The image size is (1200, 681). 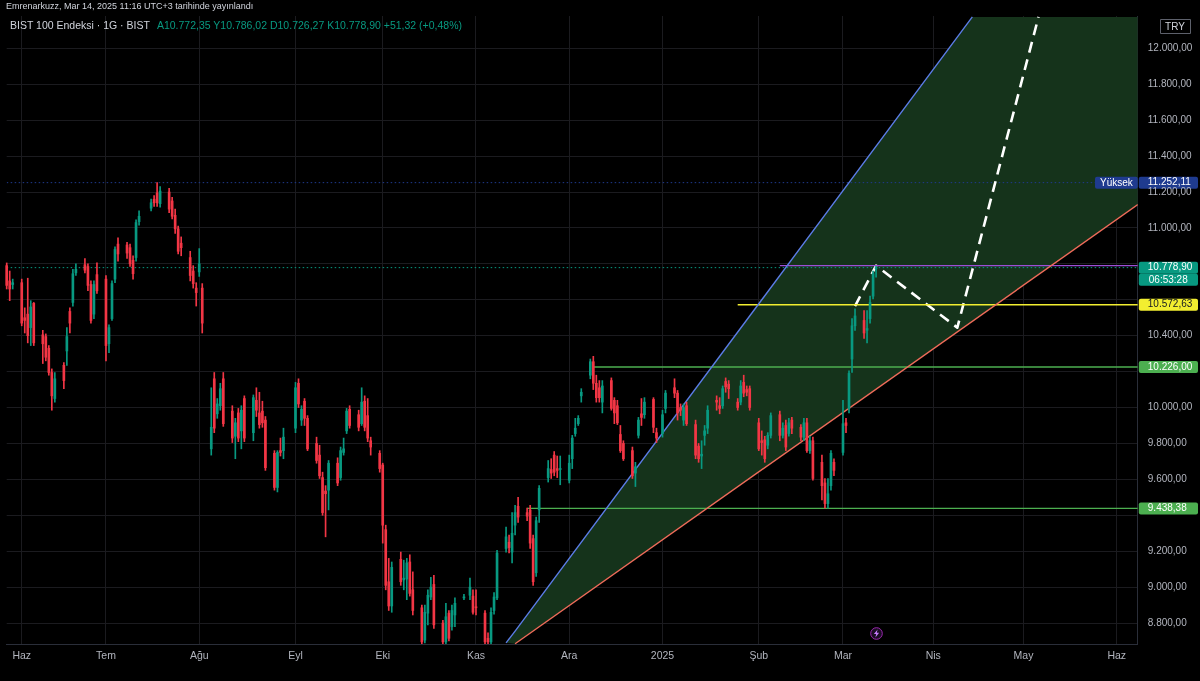 I want to click on ref-line-label: Yüksek, so click(x=1117, y=182).